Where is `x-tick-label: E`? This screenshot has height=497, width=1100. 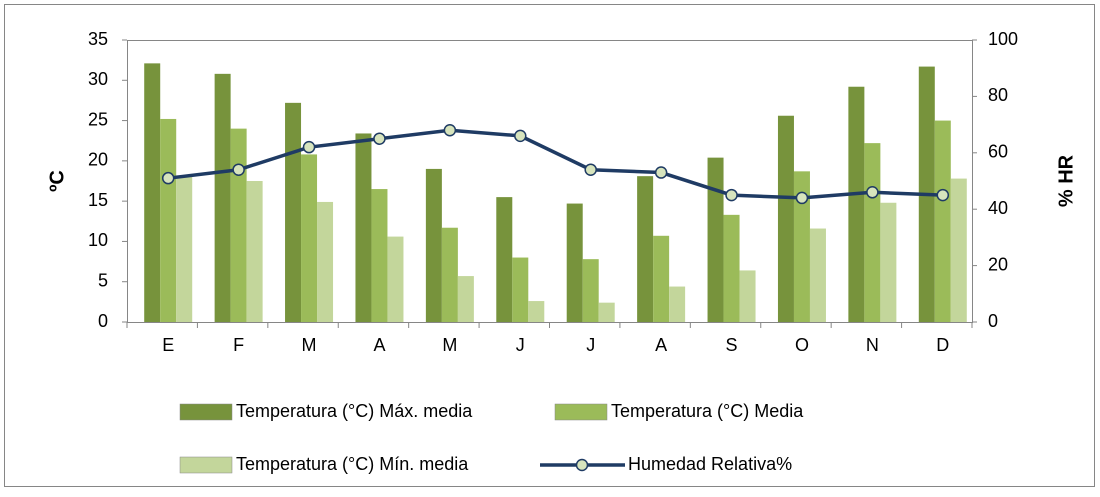
x-tick-label: E is located at coordinates (168, 345).